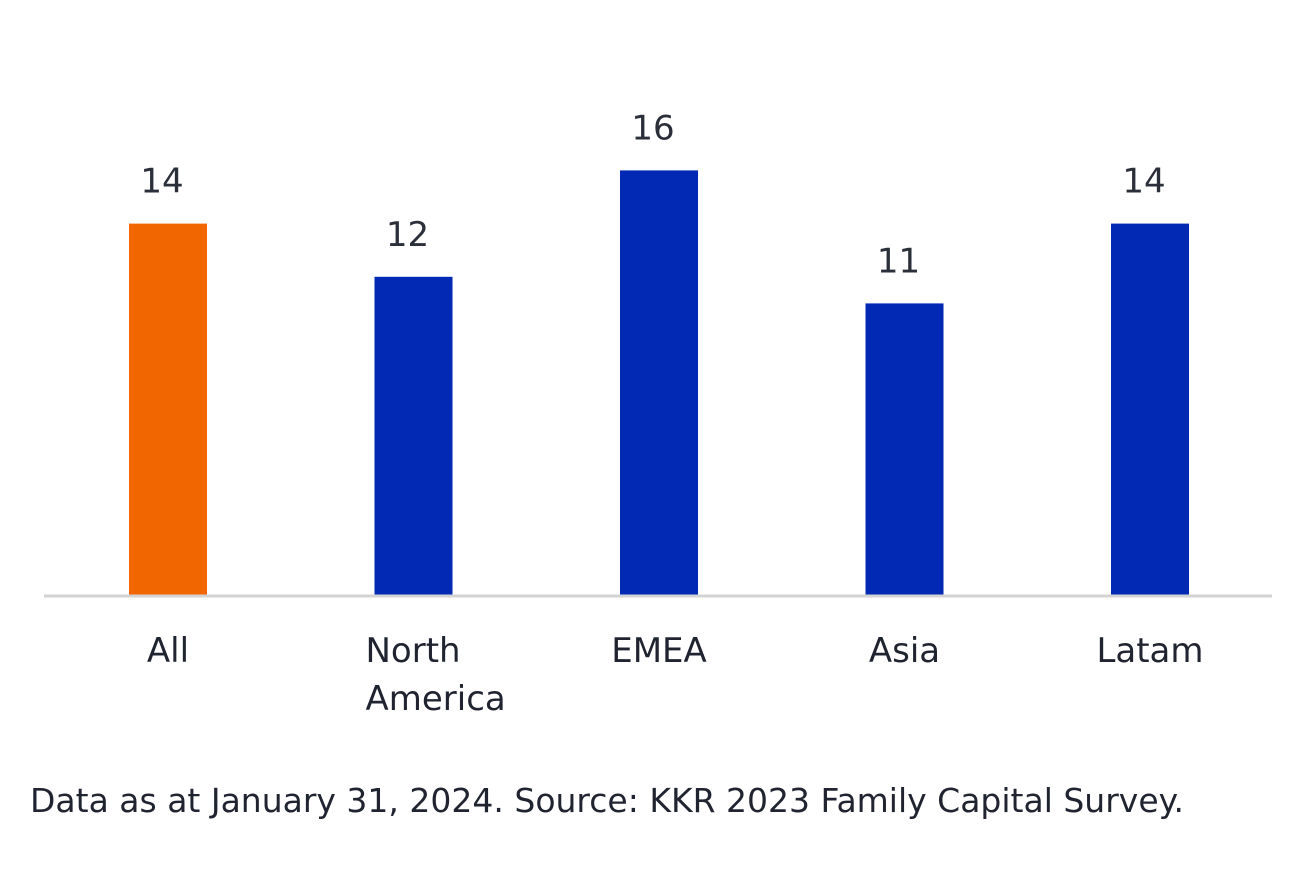 This screenshot has height=879, width=1292. I want to click on bar-all, so click(168, 409).